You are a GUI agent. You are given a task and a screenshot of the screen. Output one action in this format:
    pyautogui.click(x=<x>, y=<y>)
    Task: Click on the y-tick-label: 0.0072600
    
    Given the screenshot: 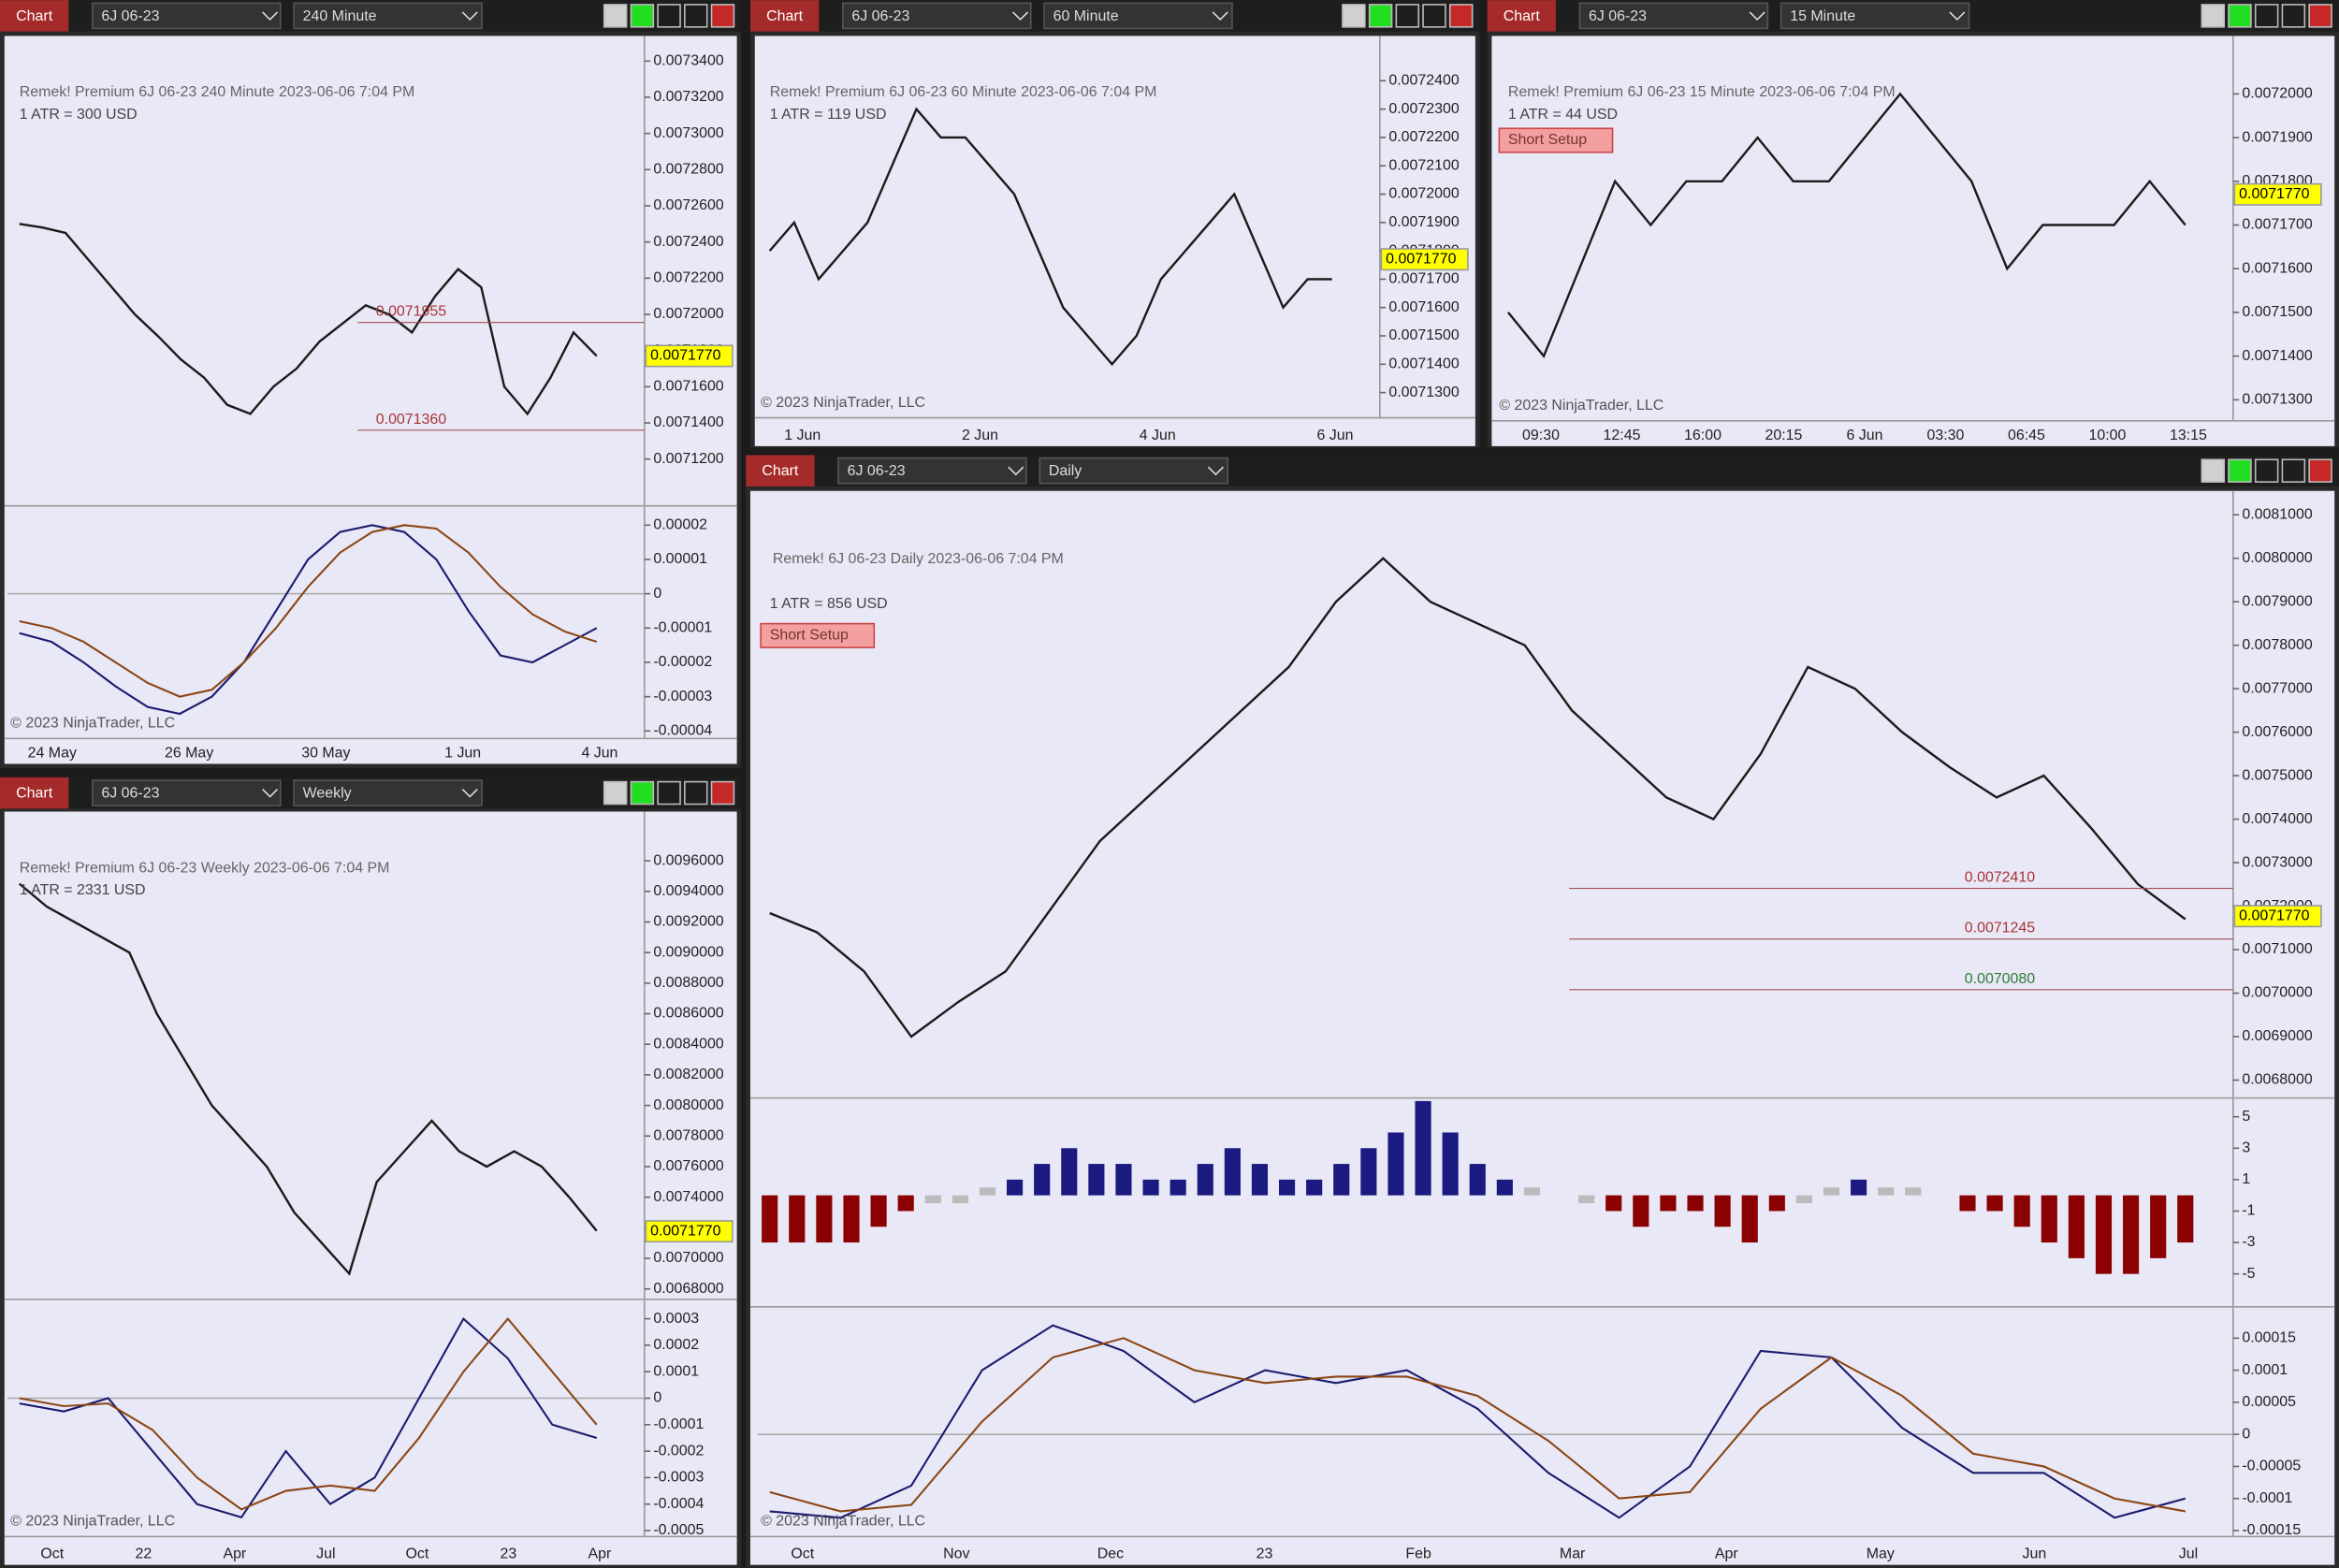 What is the action you would take?
    pyautogui.click(x=688, y=205)
    